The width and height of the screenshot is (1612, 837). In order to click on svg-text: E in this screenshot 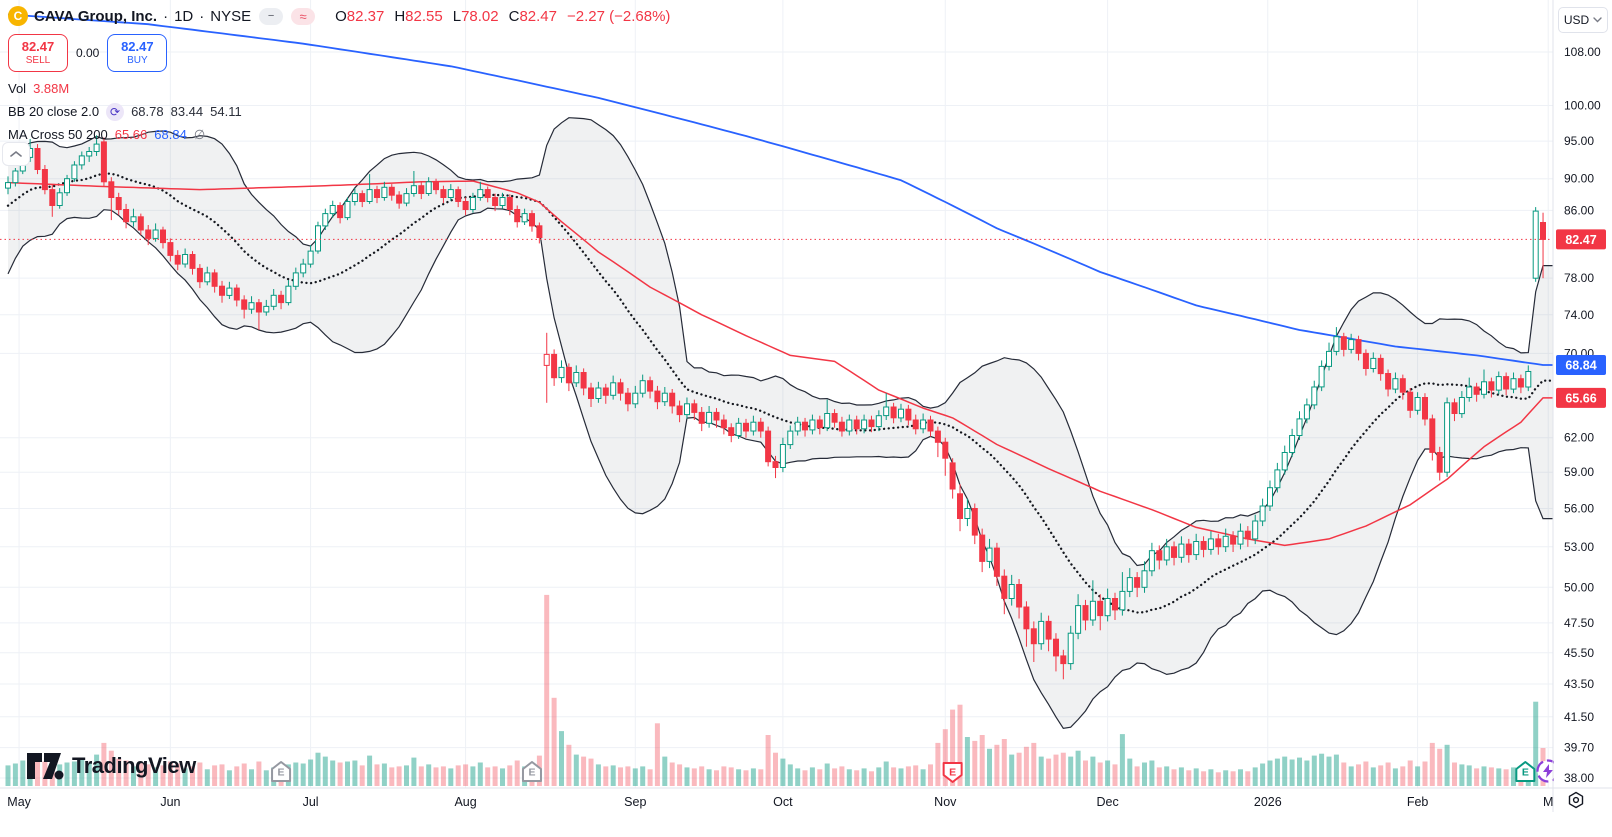, I will do `click(952, 773)`.